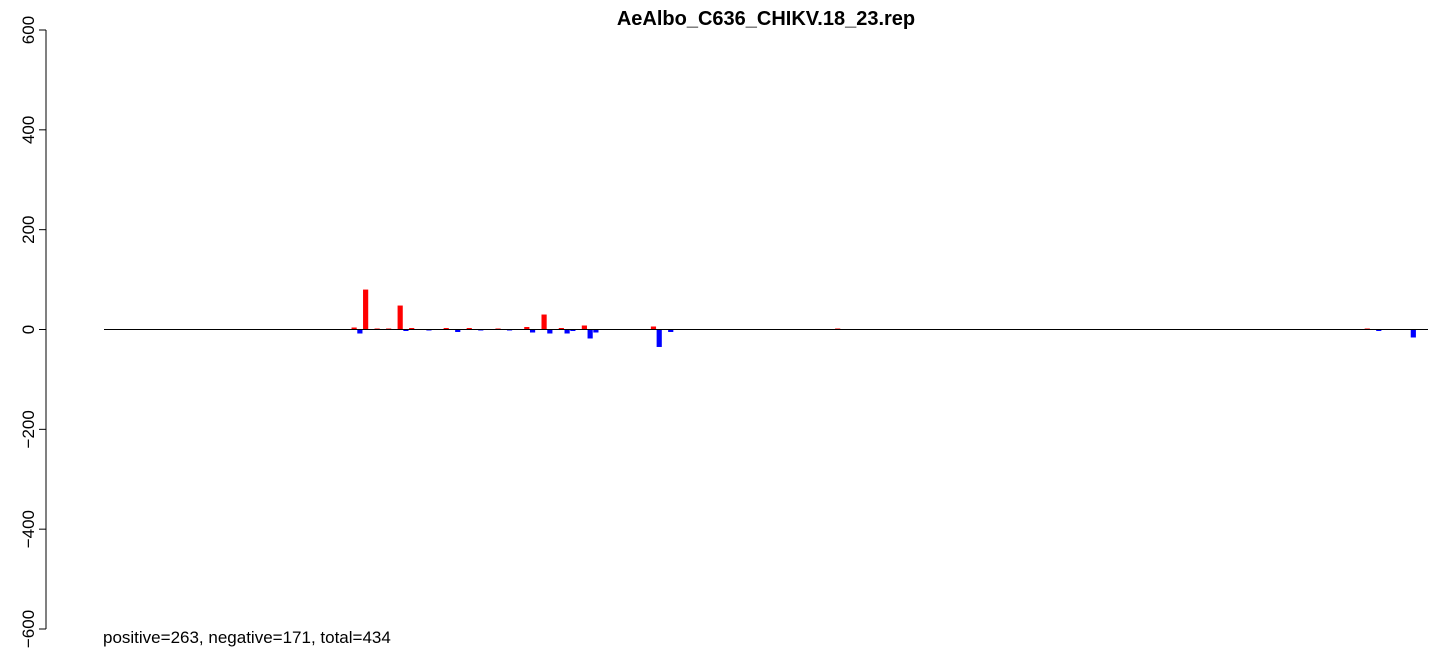  I want to click on y-tick-label: −400, so click(28, 529).